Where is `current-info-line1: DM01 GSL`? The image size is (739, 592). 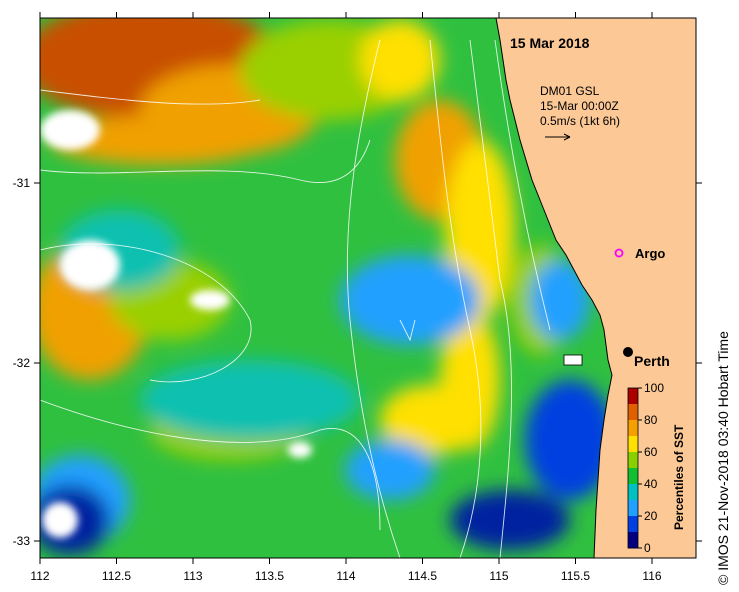 current-info-line1: DM01 GSL is located at coordinates (570, 91).